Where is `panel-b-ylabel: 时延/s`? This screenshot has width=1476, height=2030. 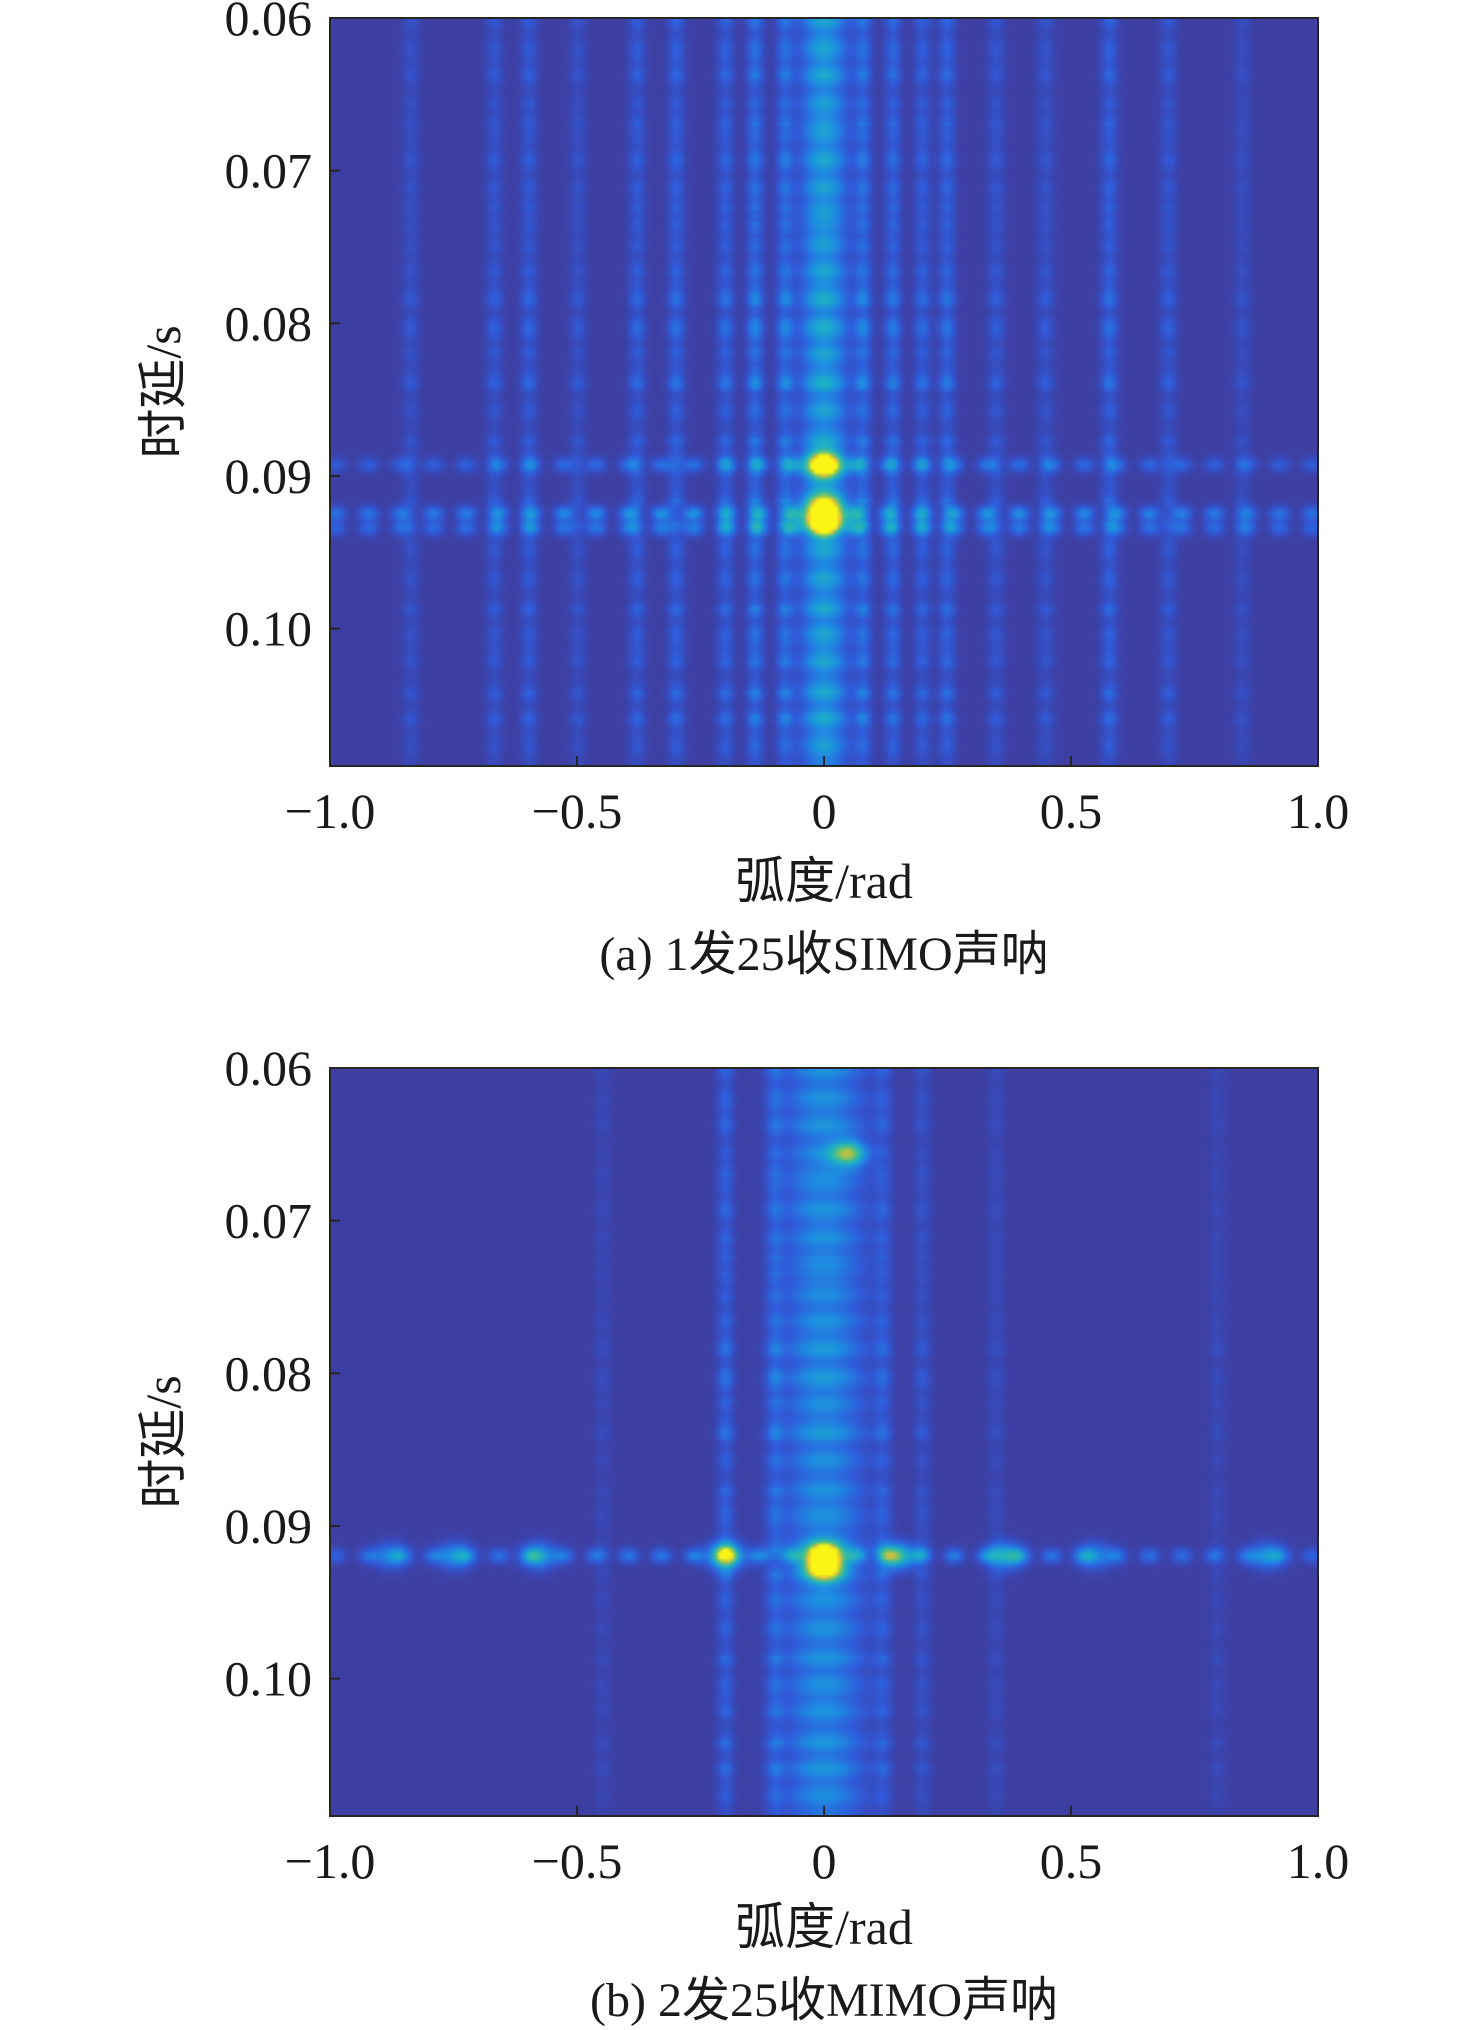
panel-b-ylabel: 时延/s is located at coordinates (163, 1441).